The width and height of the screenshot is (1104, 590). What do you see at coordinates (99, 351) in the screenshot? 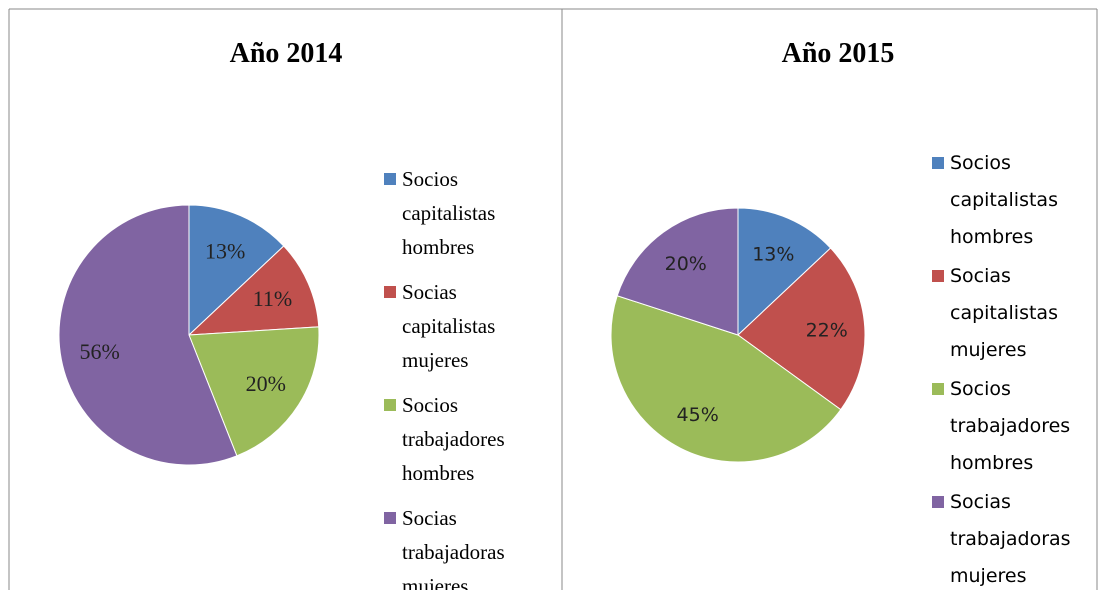
I see `data-label: 56%` at bounding box center [99, 351].